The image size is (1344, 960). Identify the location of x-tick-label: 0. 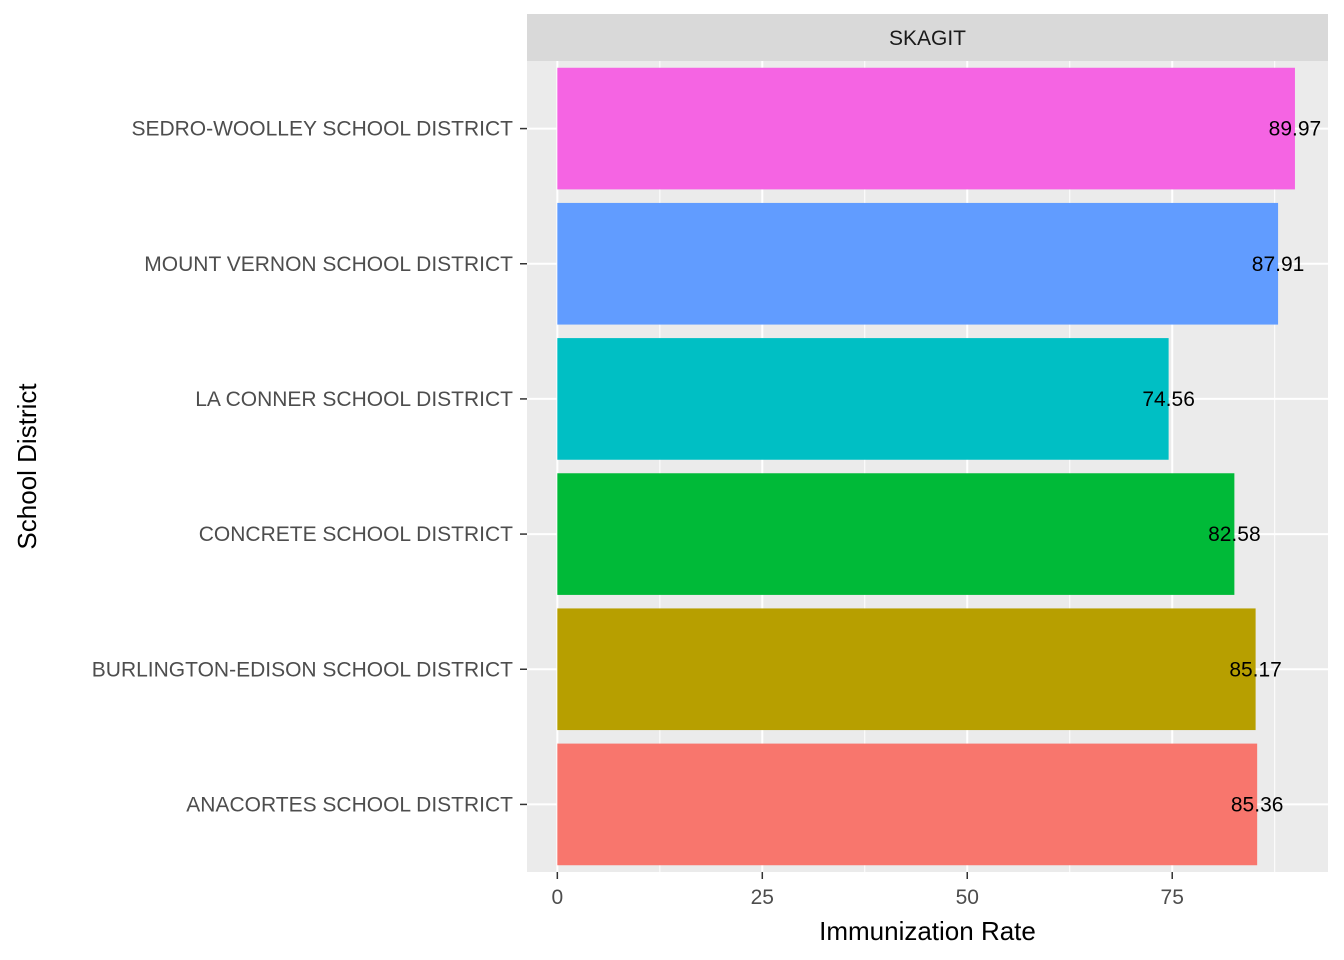
(557, 897).